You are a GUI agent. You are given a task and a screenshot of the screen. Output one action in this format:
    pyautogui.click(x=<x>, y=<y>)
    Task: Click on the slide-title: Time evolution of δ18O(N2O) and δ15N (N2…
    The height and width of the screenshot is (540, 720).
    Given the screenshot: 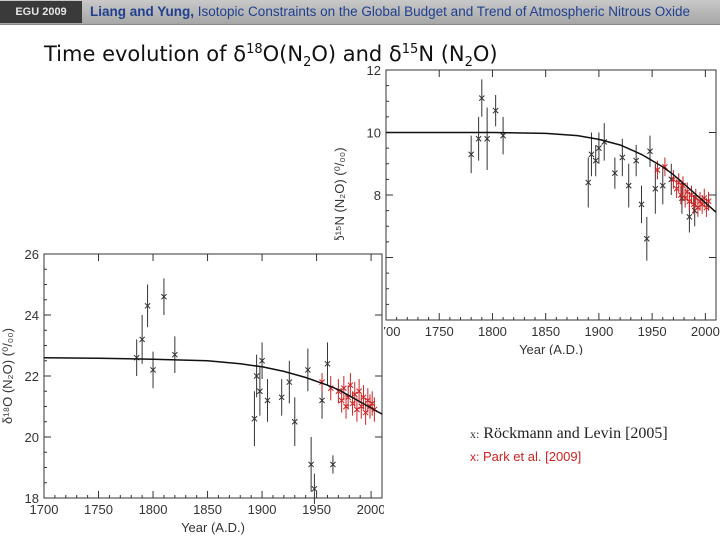 What is the action you would take?
    pyautogui.click(x=271, y=56)
    